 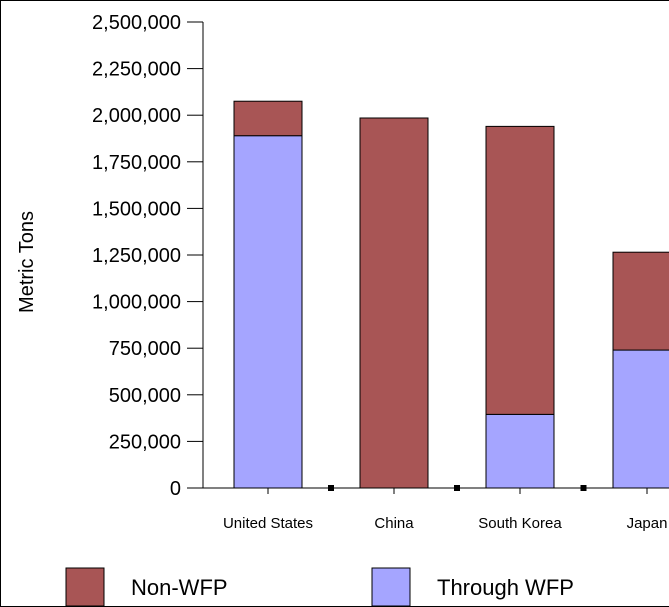 What do you see at coordinates (647, 523) in the screenshot?
I see `x-tick-label: Japan` at bounding box center [647, 523].